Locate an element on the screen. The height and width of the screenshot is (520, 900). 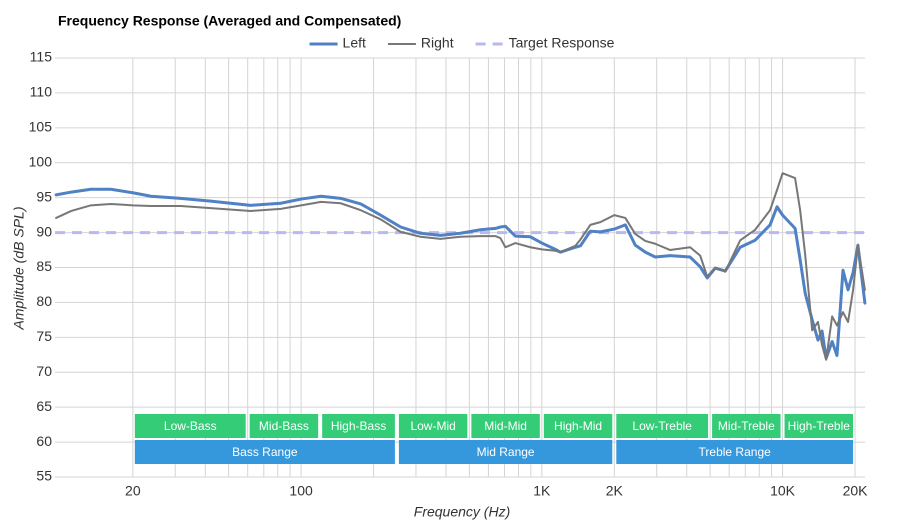
x-tick-label: 2K is located at coordinates (615, 491).